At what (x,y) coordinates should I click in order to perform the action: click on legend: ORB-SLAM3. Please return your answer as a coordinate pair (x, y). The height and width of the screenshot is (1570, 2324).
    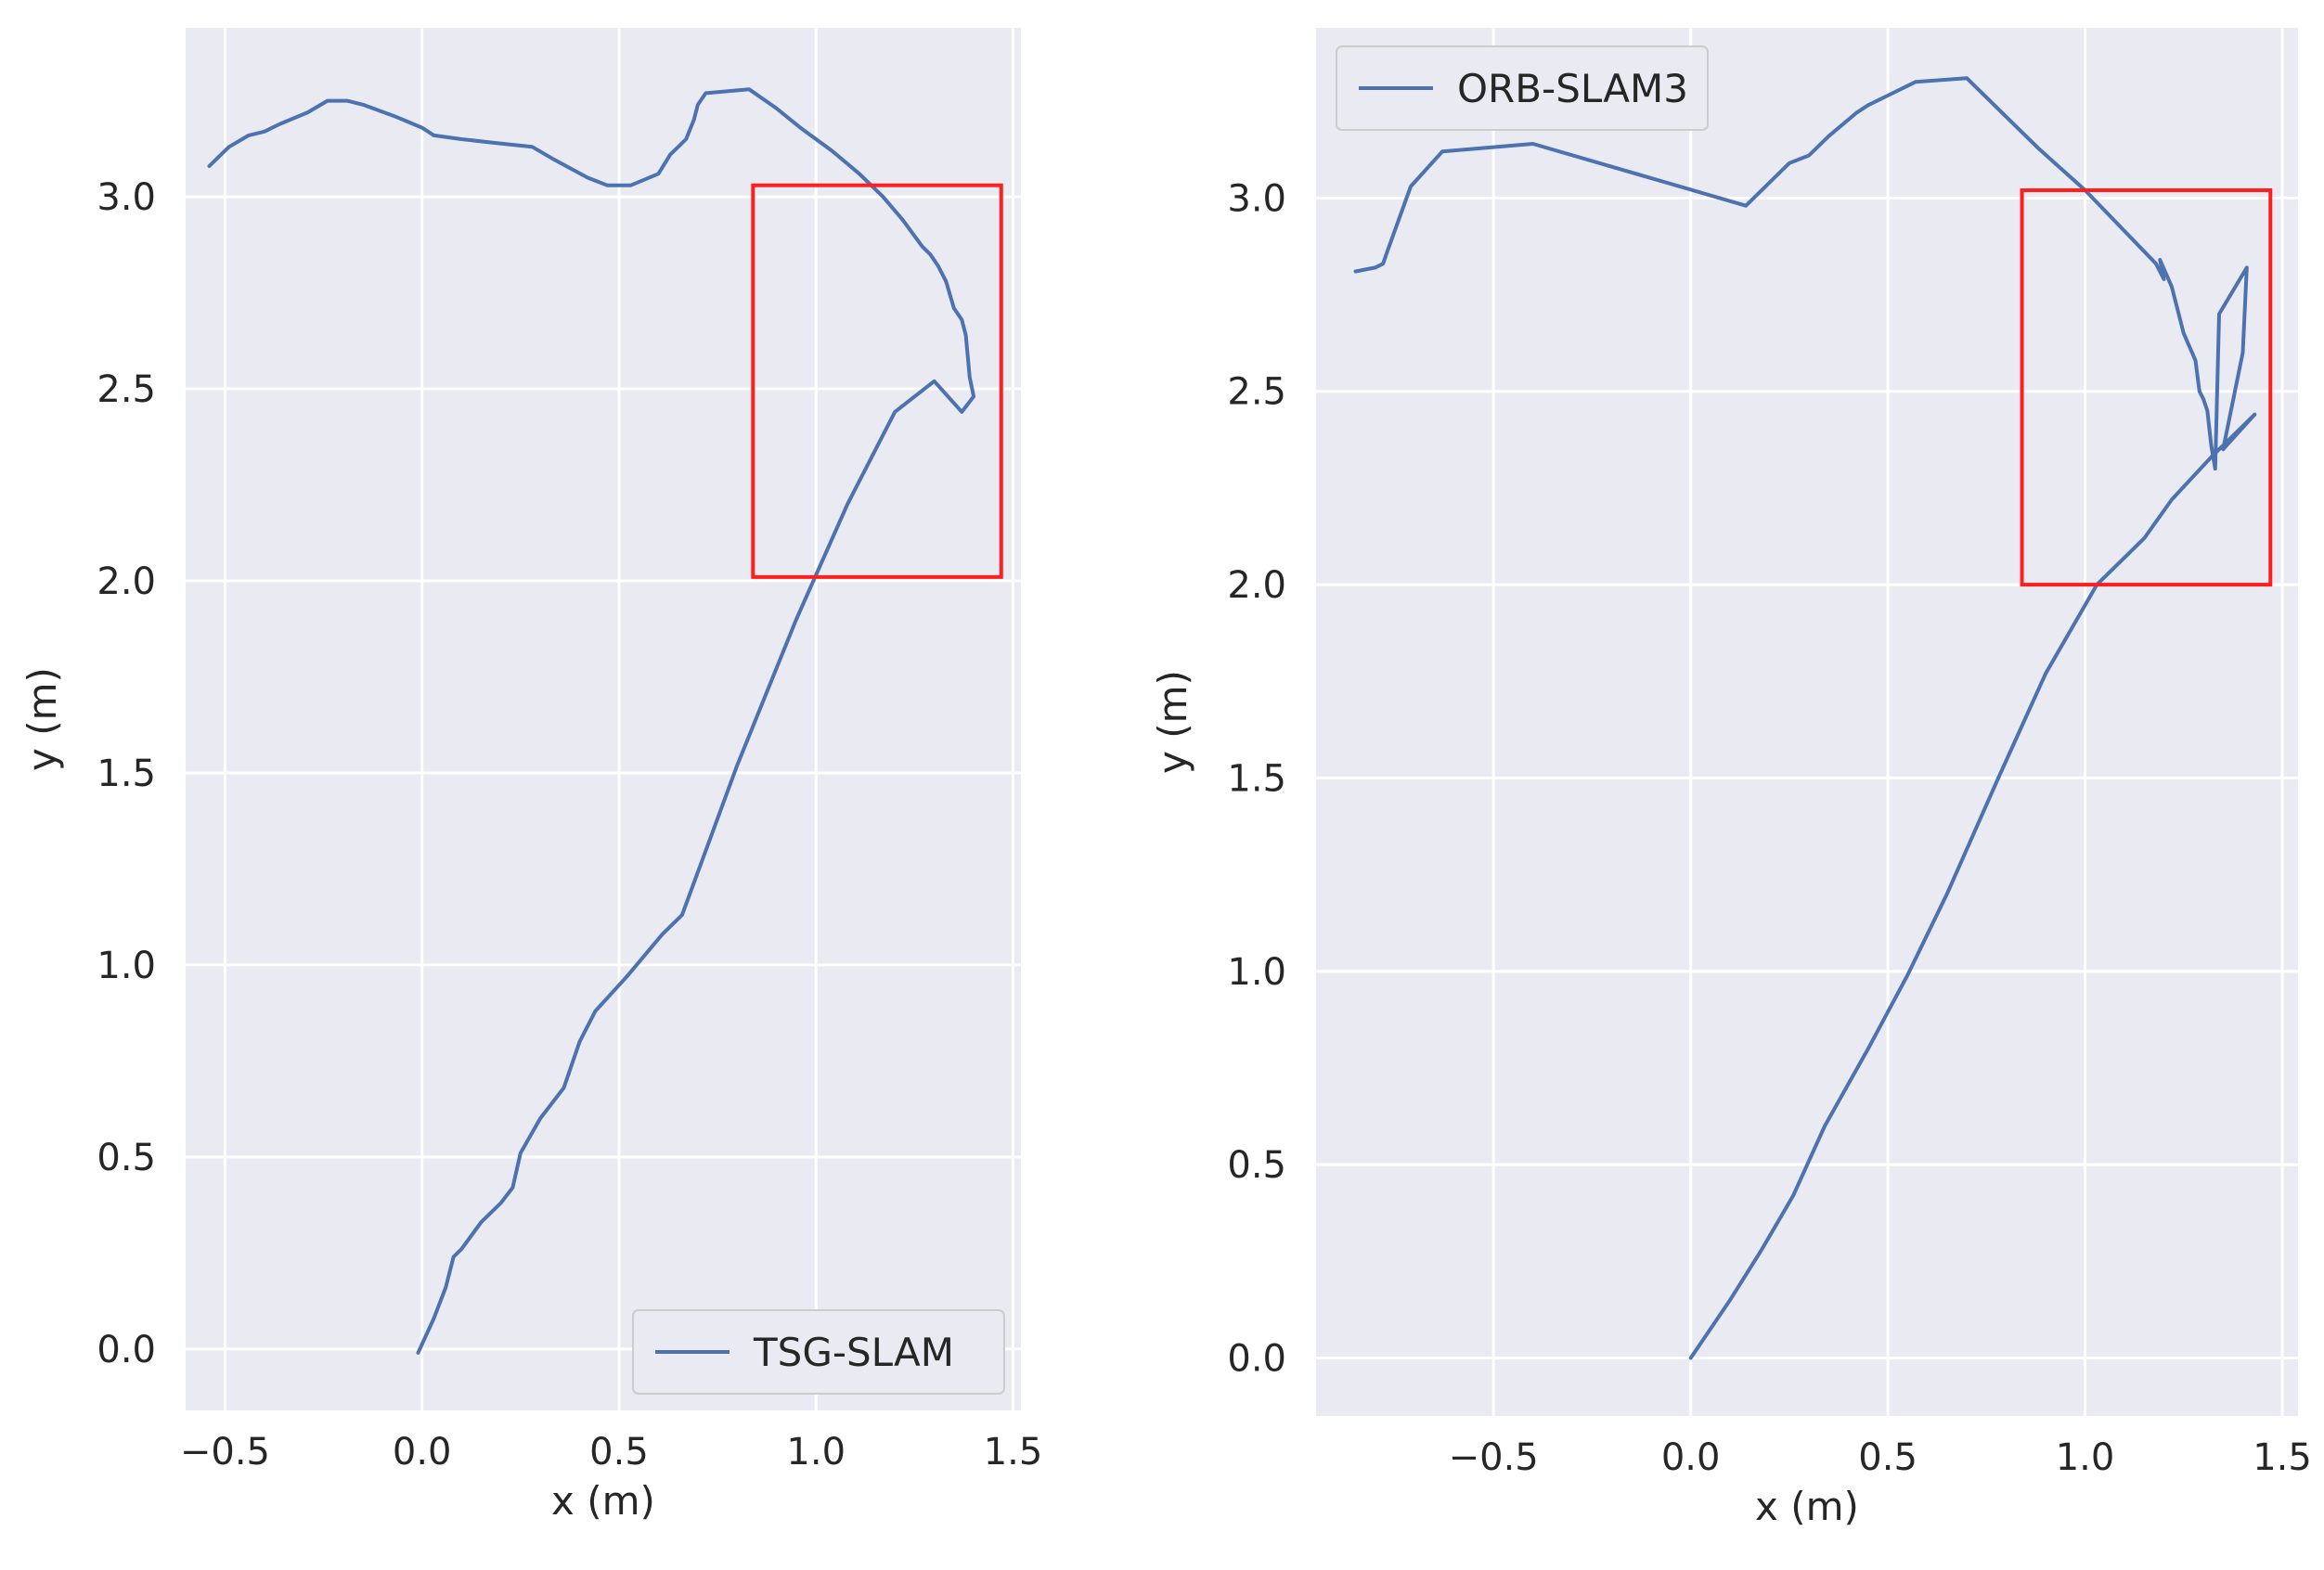
    Looking at the image, I should click on (1522, 88).